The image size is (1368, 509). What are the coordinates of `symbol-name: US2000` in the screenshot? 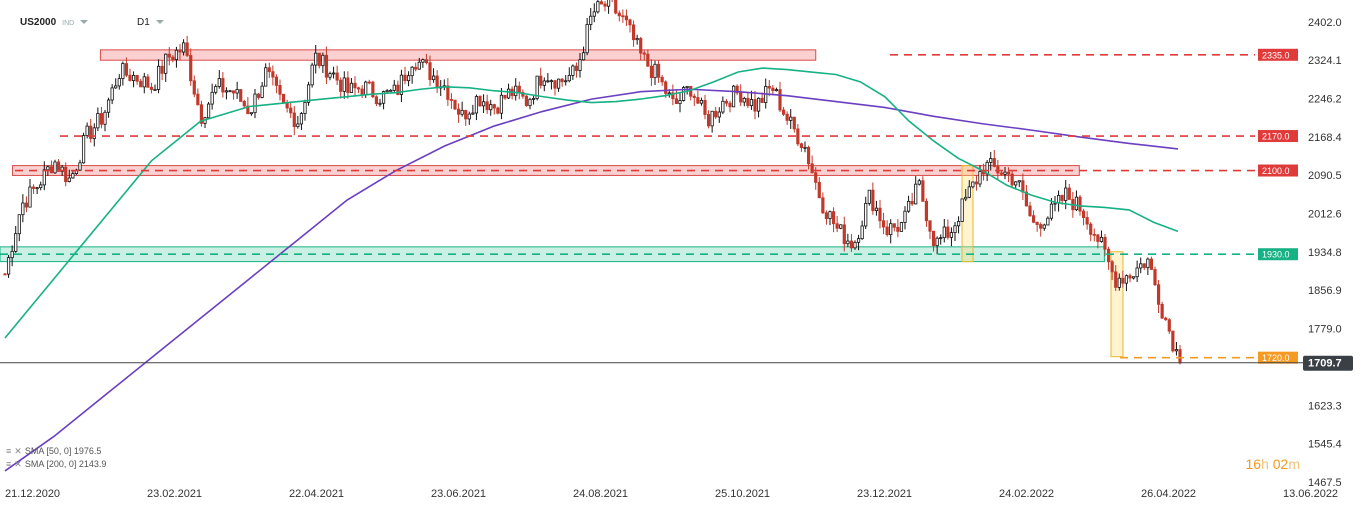 It's located at (38, 22).